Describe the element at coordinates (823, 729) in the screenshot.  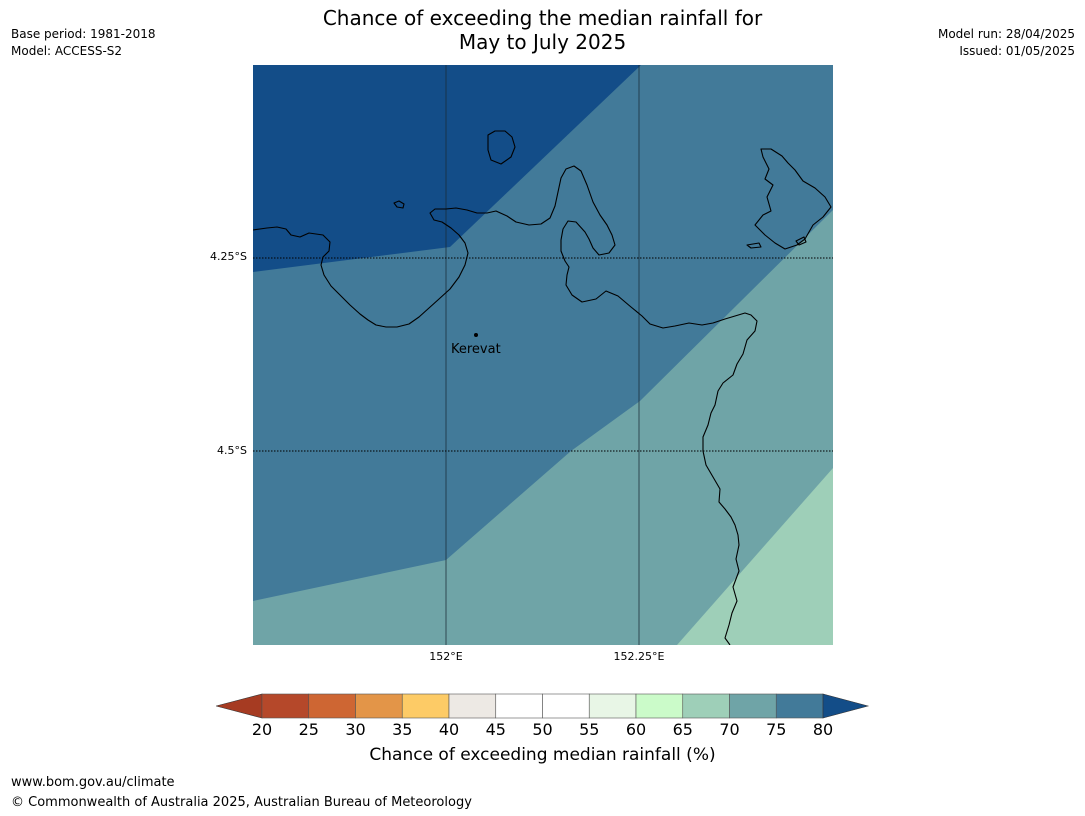
I see `colorbar-tick: 80` at that location.